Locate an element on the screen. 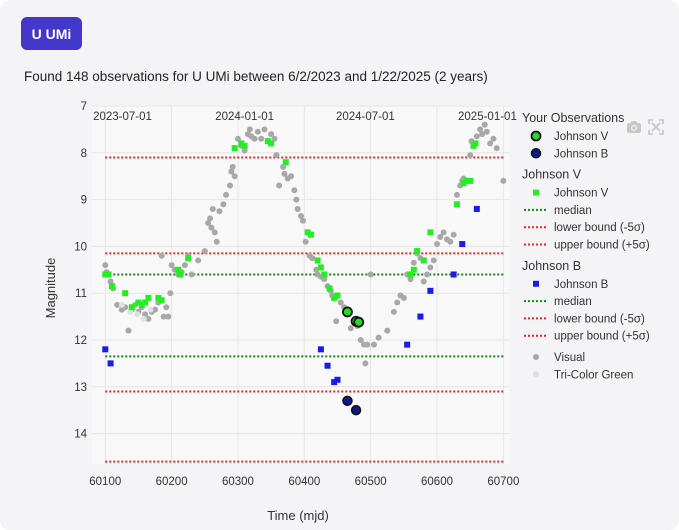 Image resolution: width=679 pixels, height=530 pixels. y-tick-label: 10 is located at coordinates (80, 247).